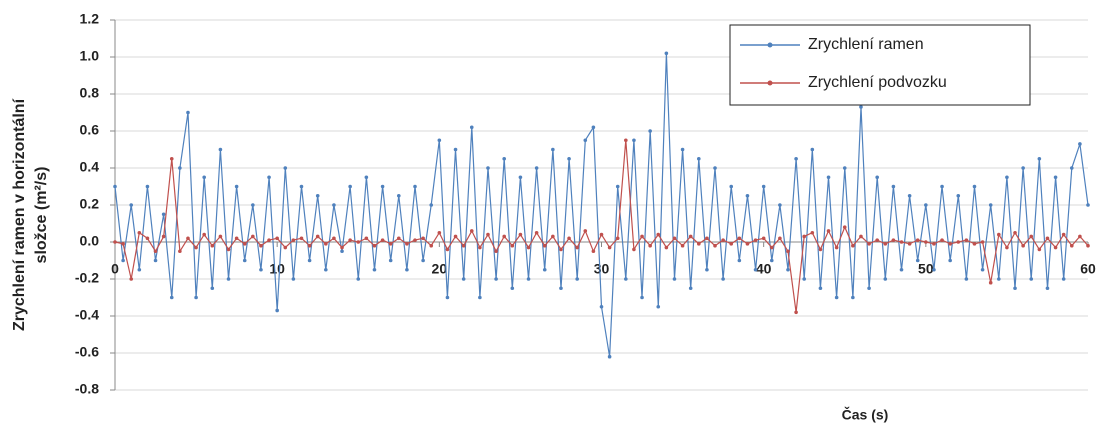 This screenshot has height=425, width=1102. What do you see at coordinates (865, 414) in the screenshot?
I see `x-axis-title: Čas (s)` at bounding box center [865, 414].